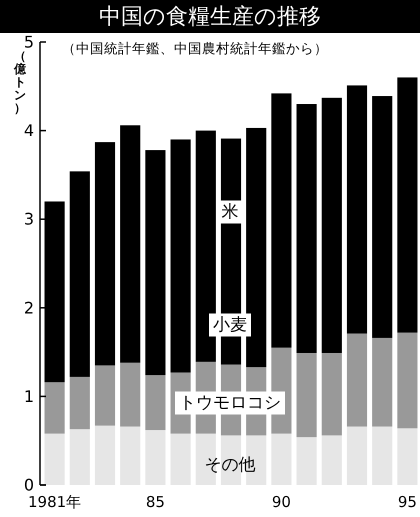 The width and height of the screenshot is (420, 517). I want to click on y-tick-label: 2, so click(29, 308).